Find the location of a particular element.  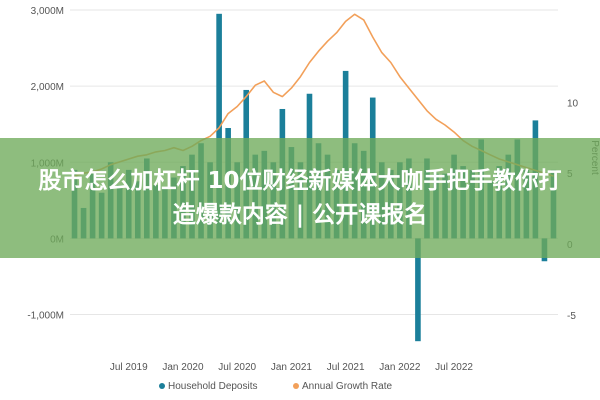

x-tick-label: Jan 2020 is located at coordinates (183, 367).